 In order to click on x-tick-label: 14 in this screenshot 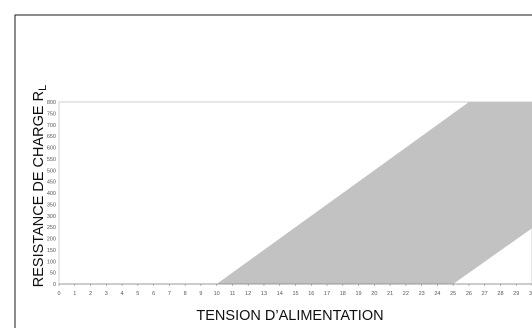, I will do `click(280, 294)`.